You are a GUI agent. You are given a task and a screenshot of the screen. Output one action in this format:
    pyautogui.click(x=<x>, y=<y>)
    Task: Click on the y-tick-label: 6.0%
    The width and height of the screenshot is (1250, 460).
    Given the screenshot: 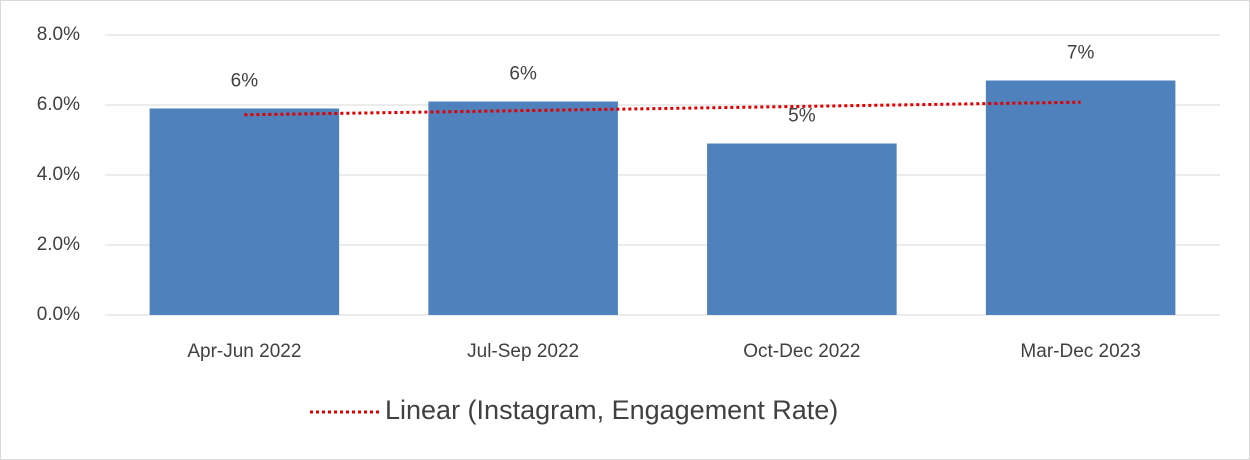 What is the action you would take?
    pyautogui.click(x=58, y=104)
    